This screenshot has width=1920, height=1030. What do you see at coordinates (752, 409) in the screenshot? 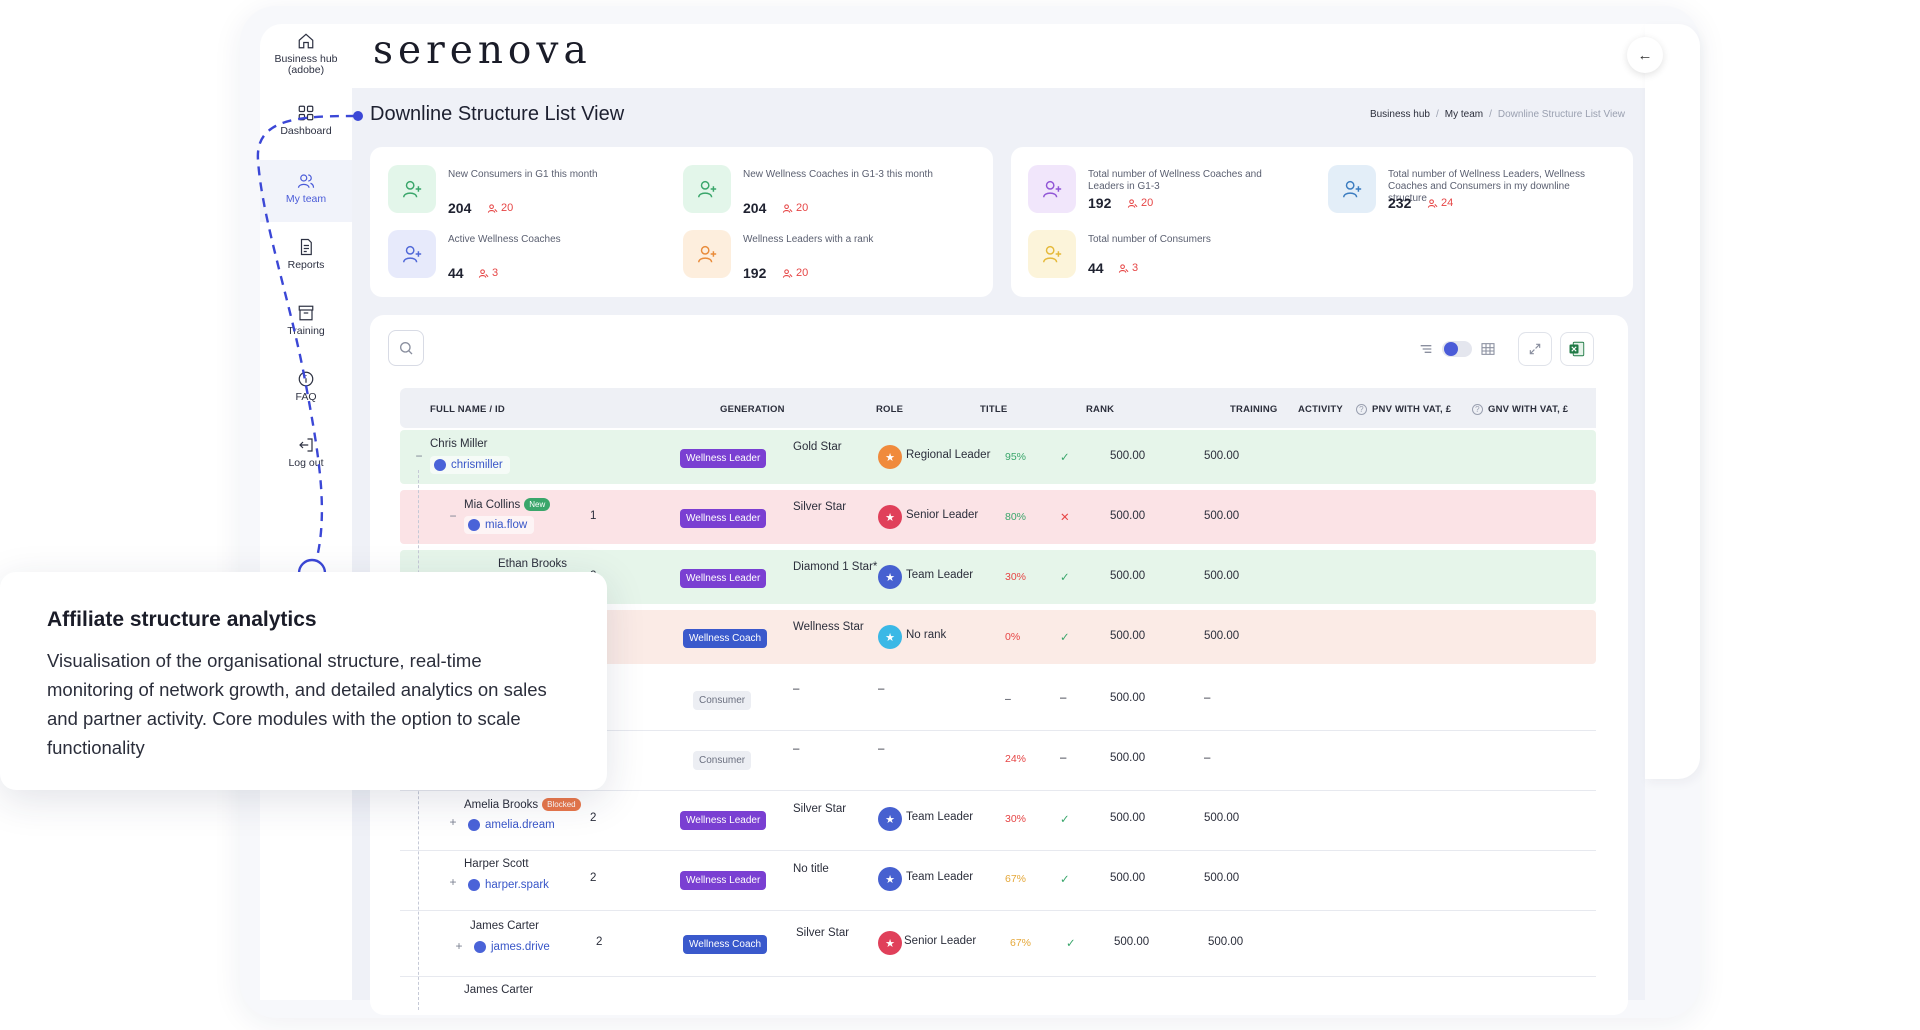
I see `column-header: GENERATION` at bounding box center [752, 409].